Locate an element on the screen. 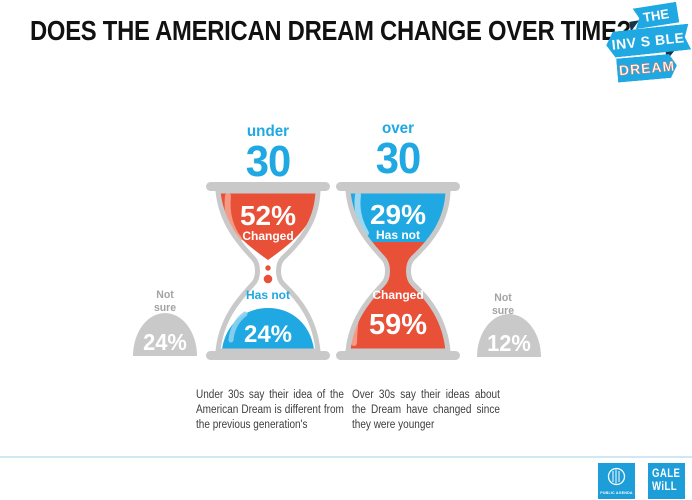 The width and height of the screenshot is (692, 500). not-sure-percent-value: 24% is located at coordinates (165, 342).